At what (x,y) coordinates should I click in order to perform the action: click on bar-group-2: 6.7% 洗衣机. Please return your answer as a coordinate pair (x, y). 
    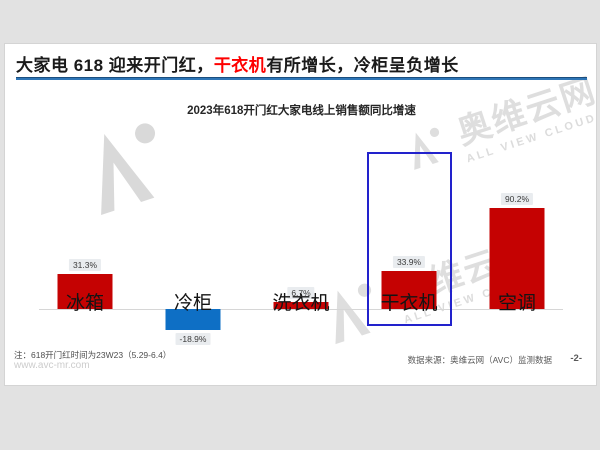
    Looking at the image, I should click on (301, 209).